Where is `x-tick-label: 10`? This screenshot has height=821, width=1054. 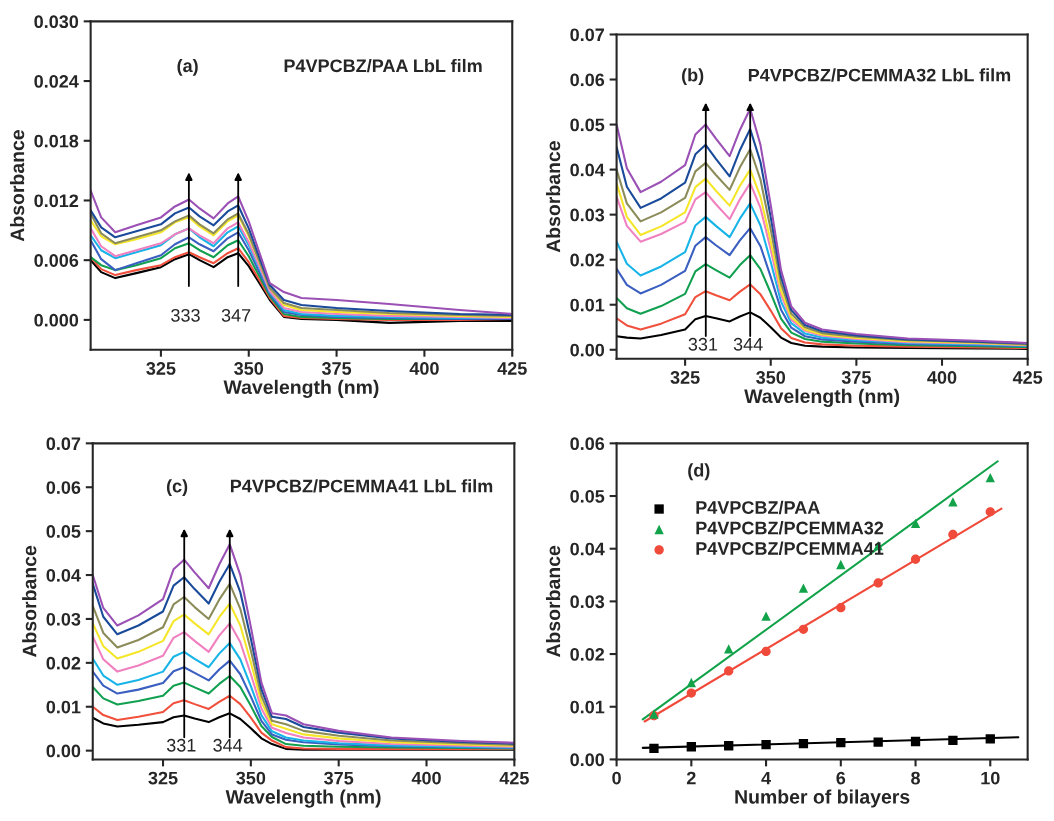 x-tick-label: 10 is located at coordinates (990, 778).